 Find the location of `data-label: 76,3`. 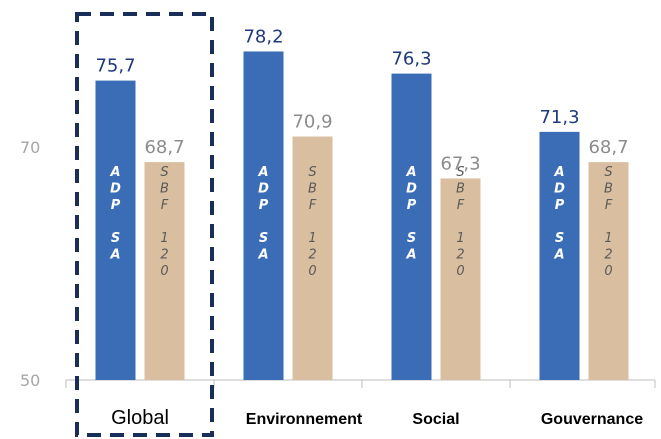

data-label: 76,3 is located at coordinates (411, 59).